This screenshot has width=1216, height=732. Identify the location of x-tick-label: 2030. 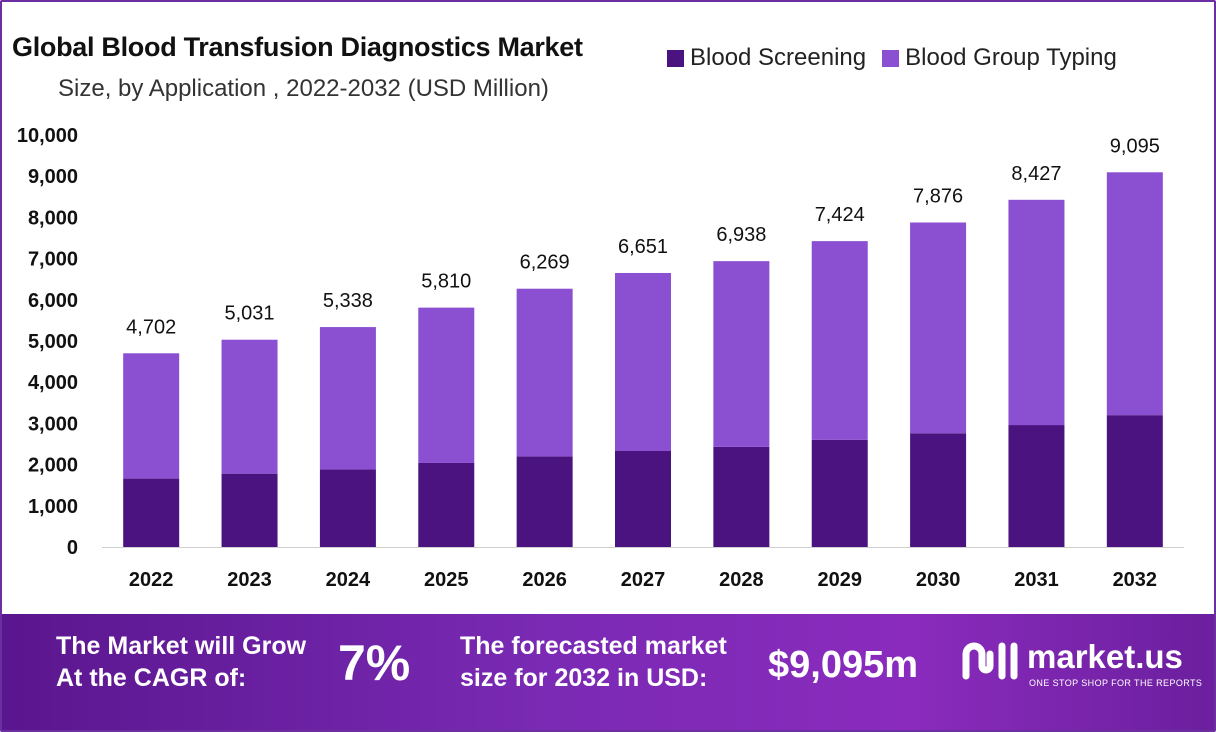
(938, 580).